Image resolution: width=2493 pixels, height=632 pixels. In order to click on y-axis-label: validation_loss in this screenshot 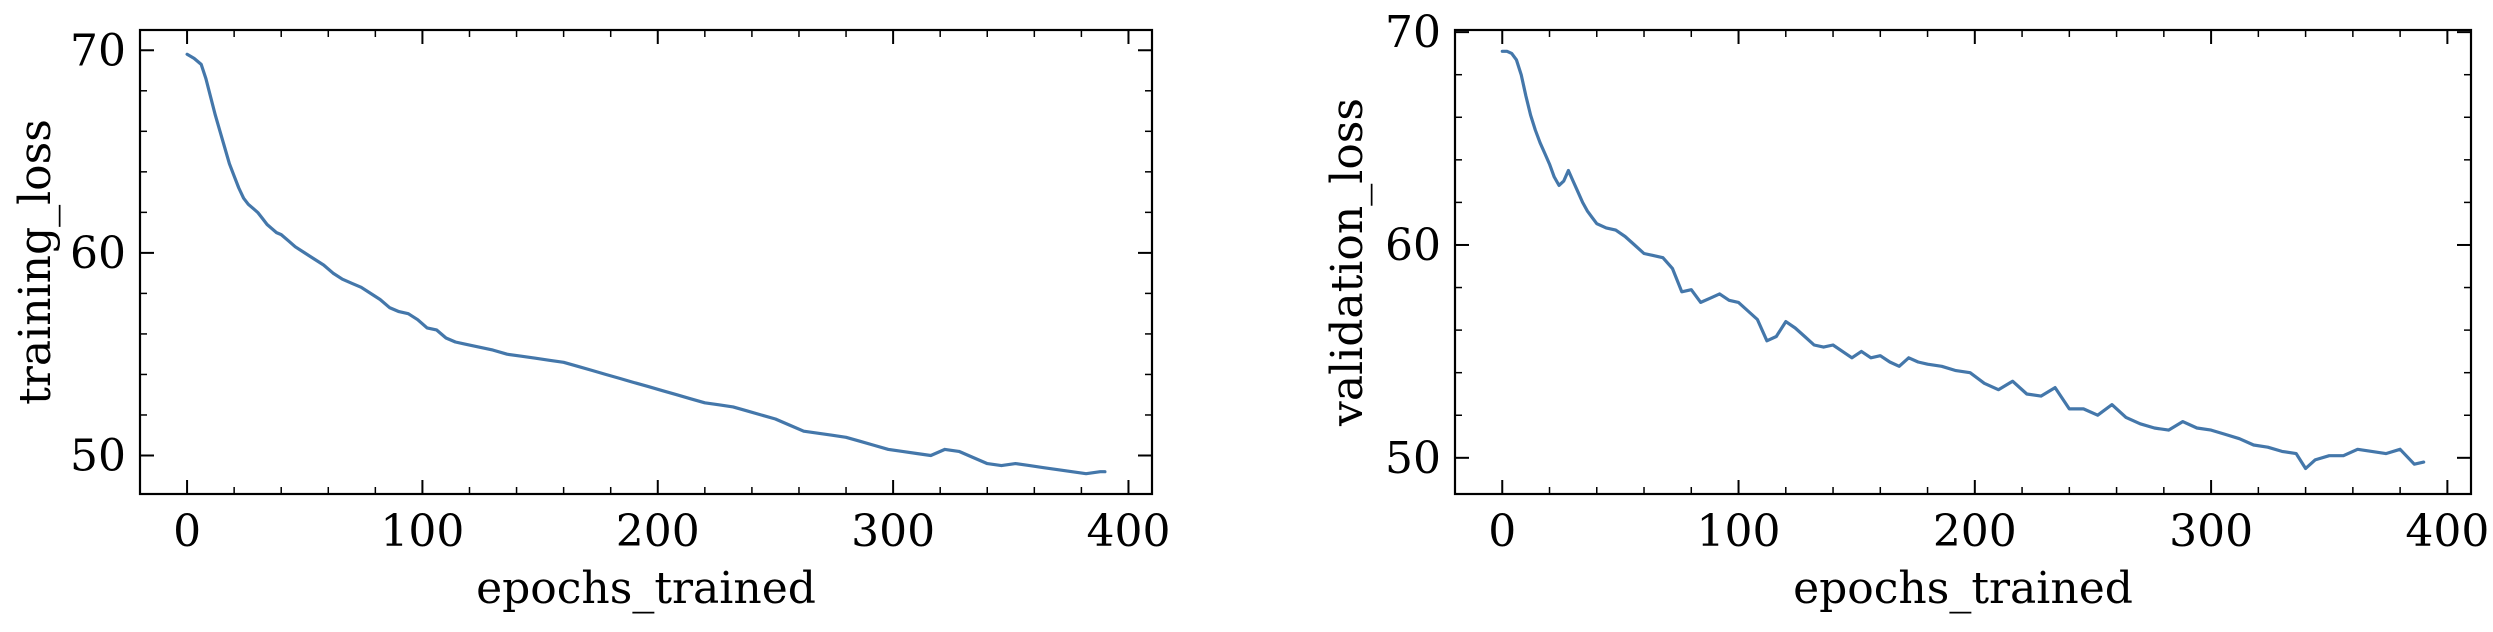, I will do `click(1347, 262)`.